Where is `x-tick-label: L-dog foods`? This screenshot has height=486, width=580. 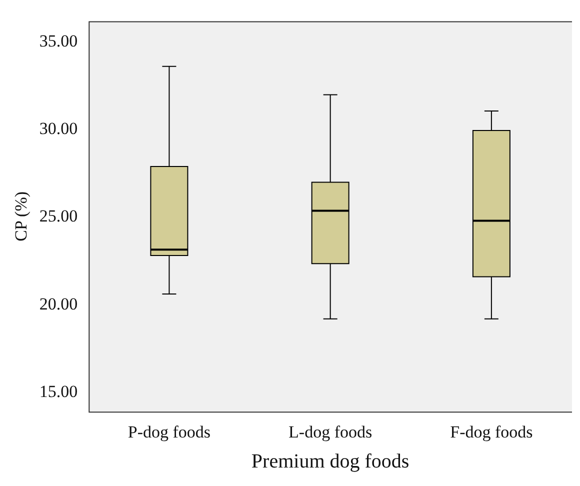
x-tick-label: L-dog foods is located at coordinates (330, 432).